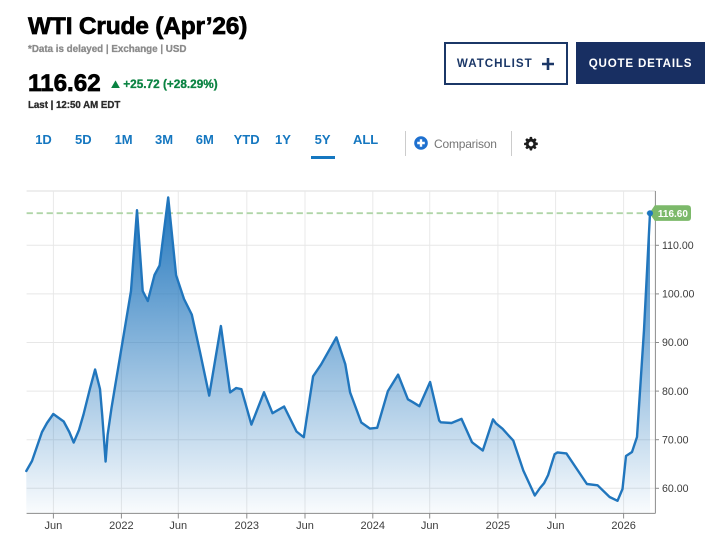 This screenshot has height=548, width=725. I want to click on svg-text: 116.60, so click(673, 214).